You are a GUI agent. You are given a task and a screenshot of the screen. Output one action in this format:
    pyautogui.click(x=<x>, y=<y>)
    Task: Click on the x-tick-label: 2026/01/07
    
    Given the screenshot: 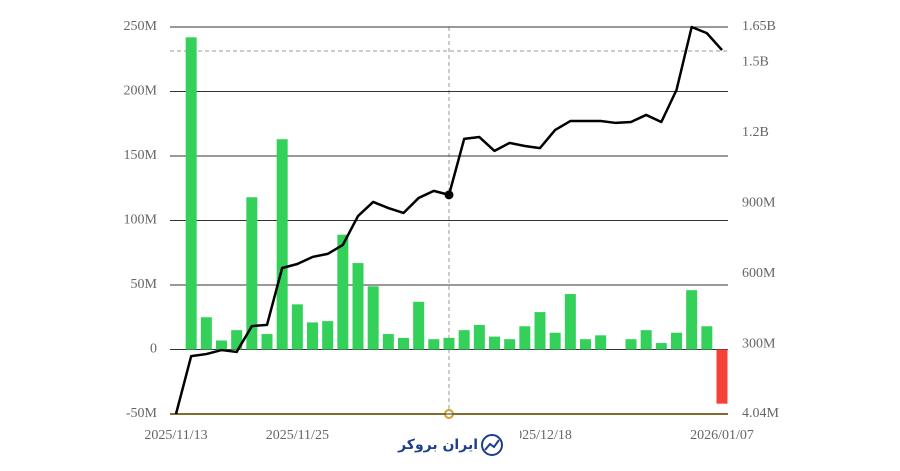 What is the action you would take?
    pyautogui.click(x=722, y=435)
    